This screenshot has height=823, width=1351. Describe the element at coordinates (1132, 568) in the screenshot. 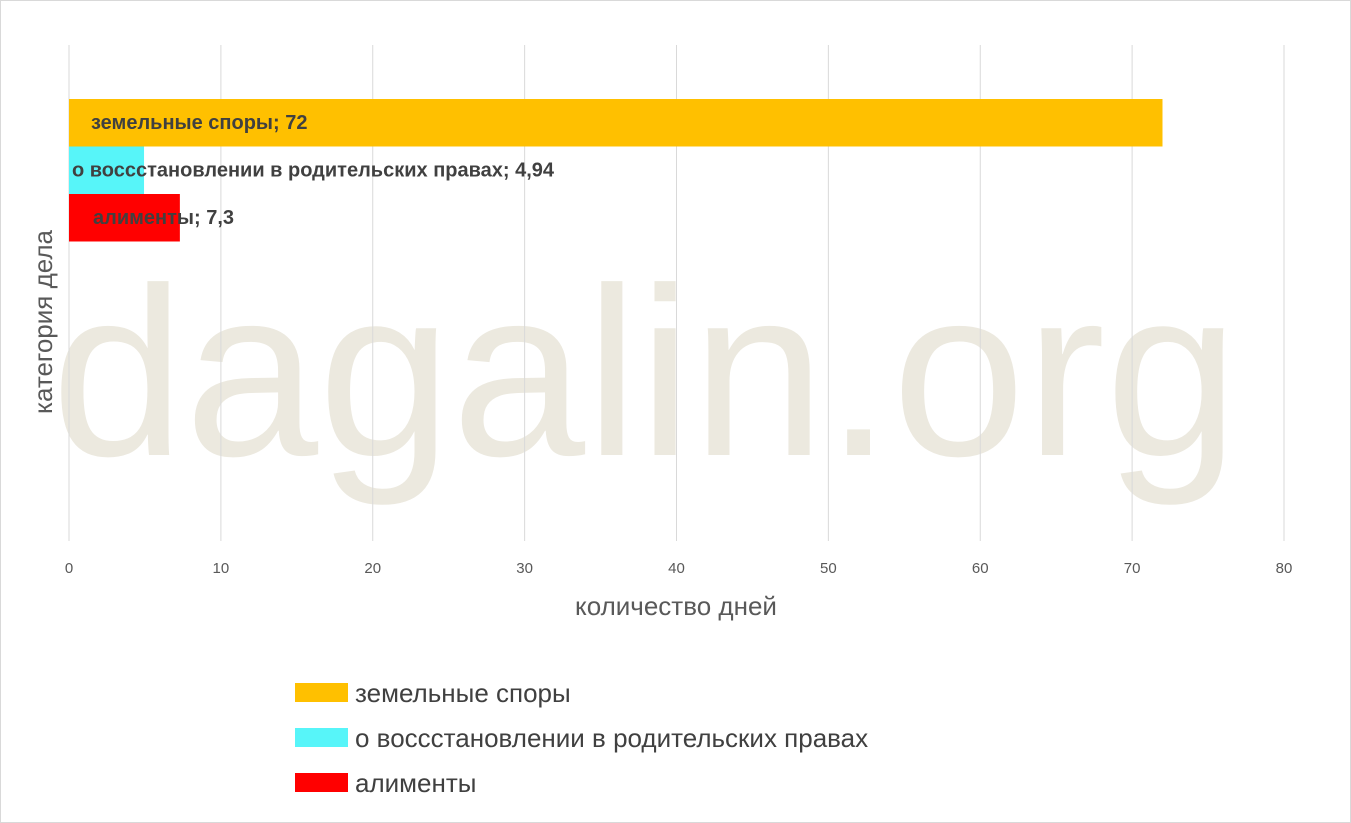

I see `x-tick-label-70: 70` at that location.